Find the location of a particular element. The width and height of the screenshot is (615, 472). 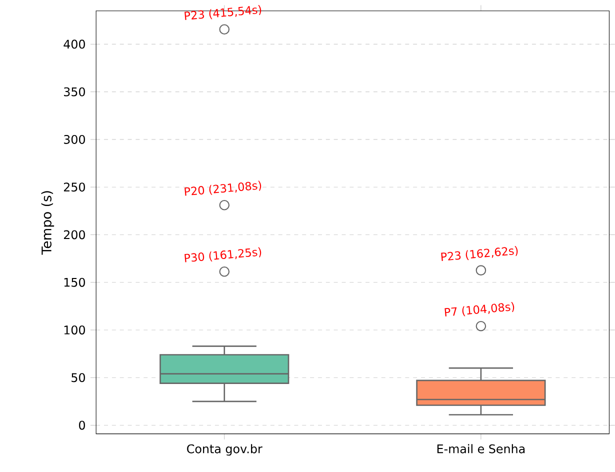

annotation: P30 (161,25s) is located at coordinates (223, 254).